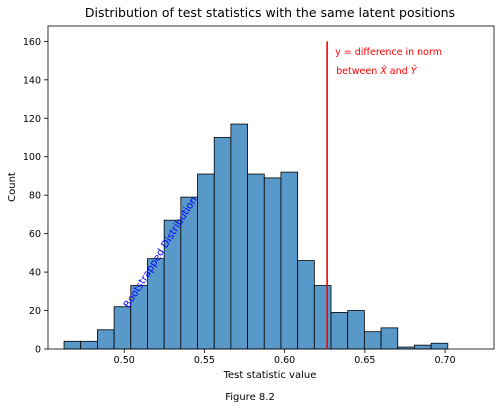  Describe the element at coordinates (388, 52) in the screenshot. I see `annotation-line-1: y = difference in norm` at that location.